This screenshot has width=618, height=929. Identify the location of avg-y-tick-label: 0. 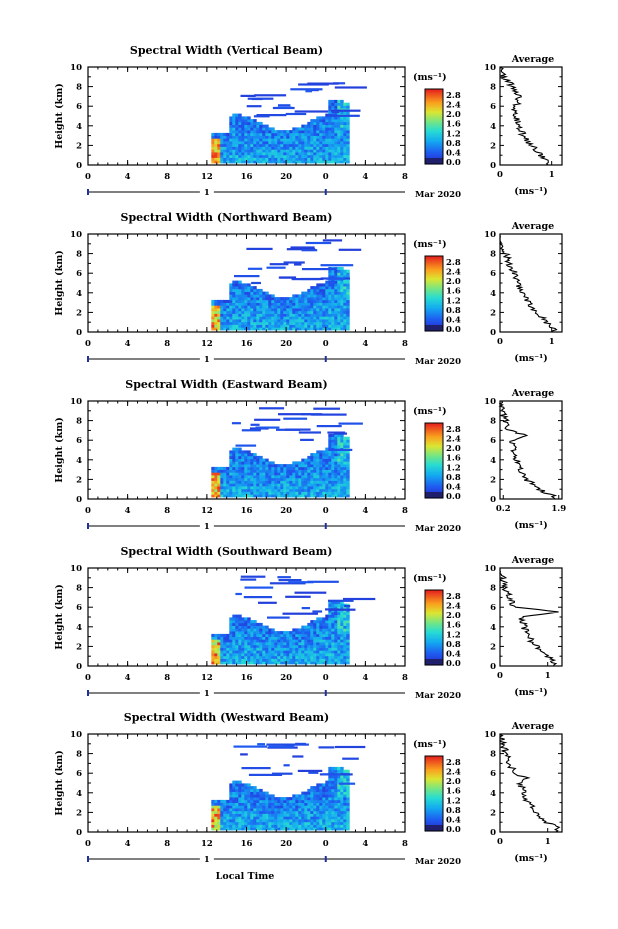
(493, 833).